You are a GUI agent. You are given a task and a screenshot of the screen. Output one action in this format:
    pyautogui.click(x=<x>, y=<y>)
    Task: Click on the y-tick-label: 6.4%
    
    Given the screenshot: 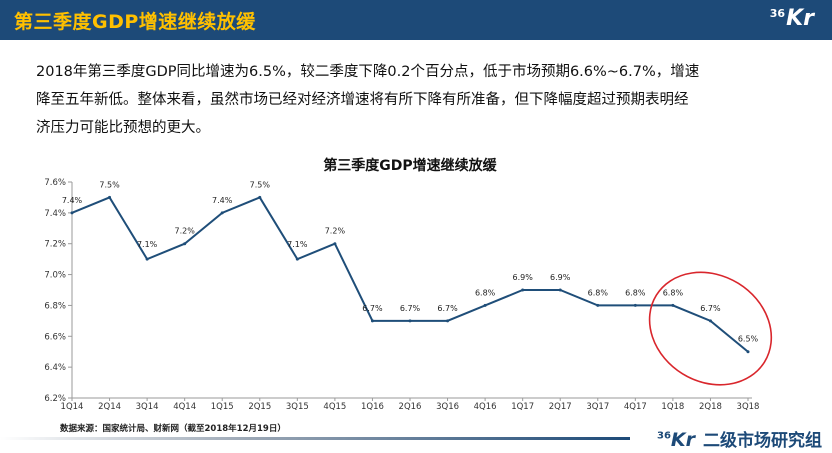 What is the action you would take?
    pyautogui.click(x=55, y=368)
    